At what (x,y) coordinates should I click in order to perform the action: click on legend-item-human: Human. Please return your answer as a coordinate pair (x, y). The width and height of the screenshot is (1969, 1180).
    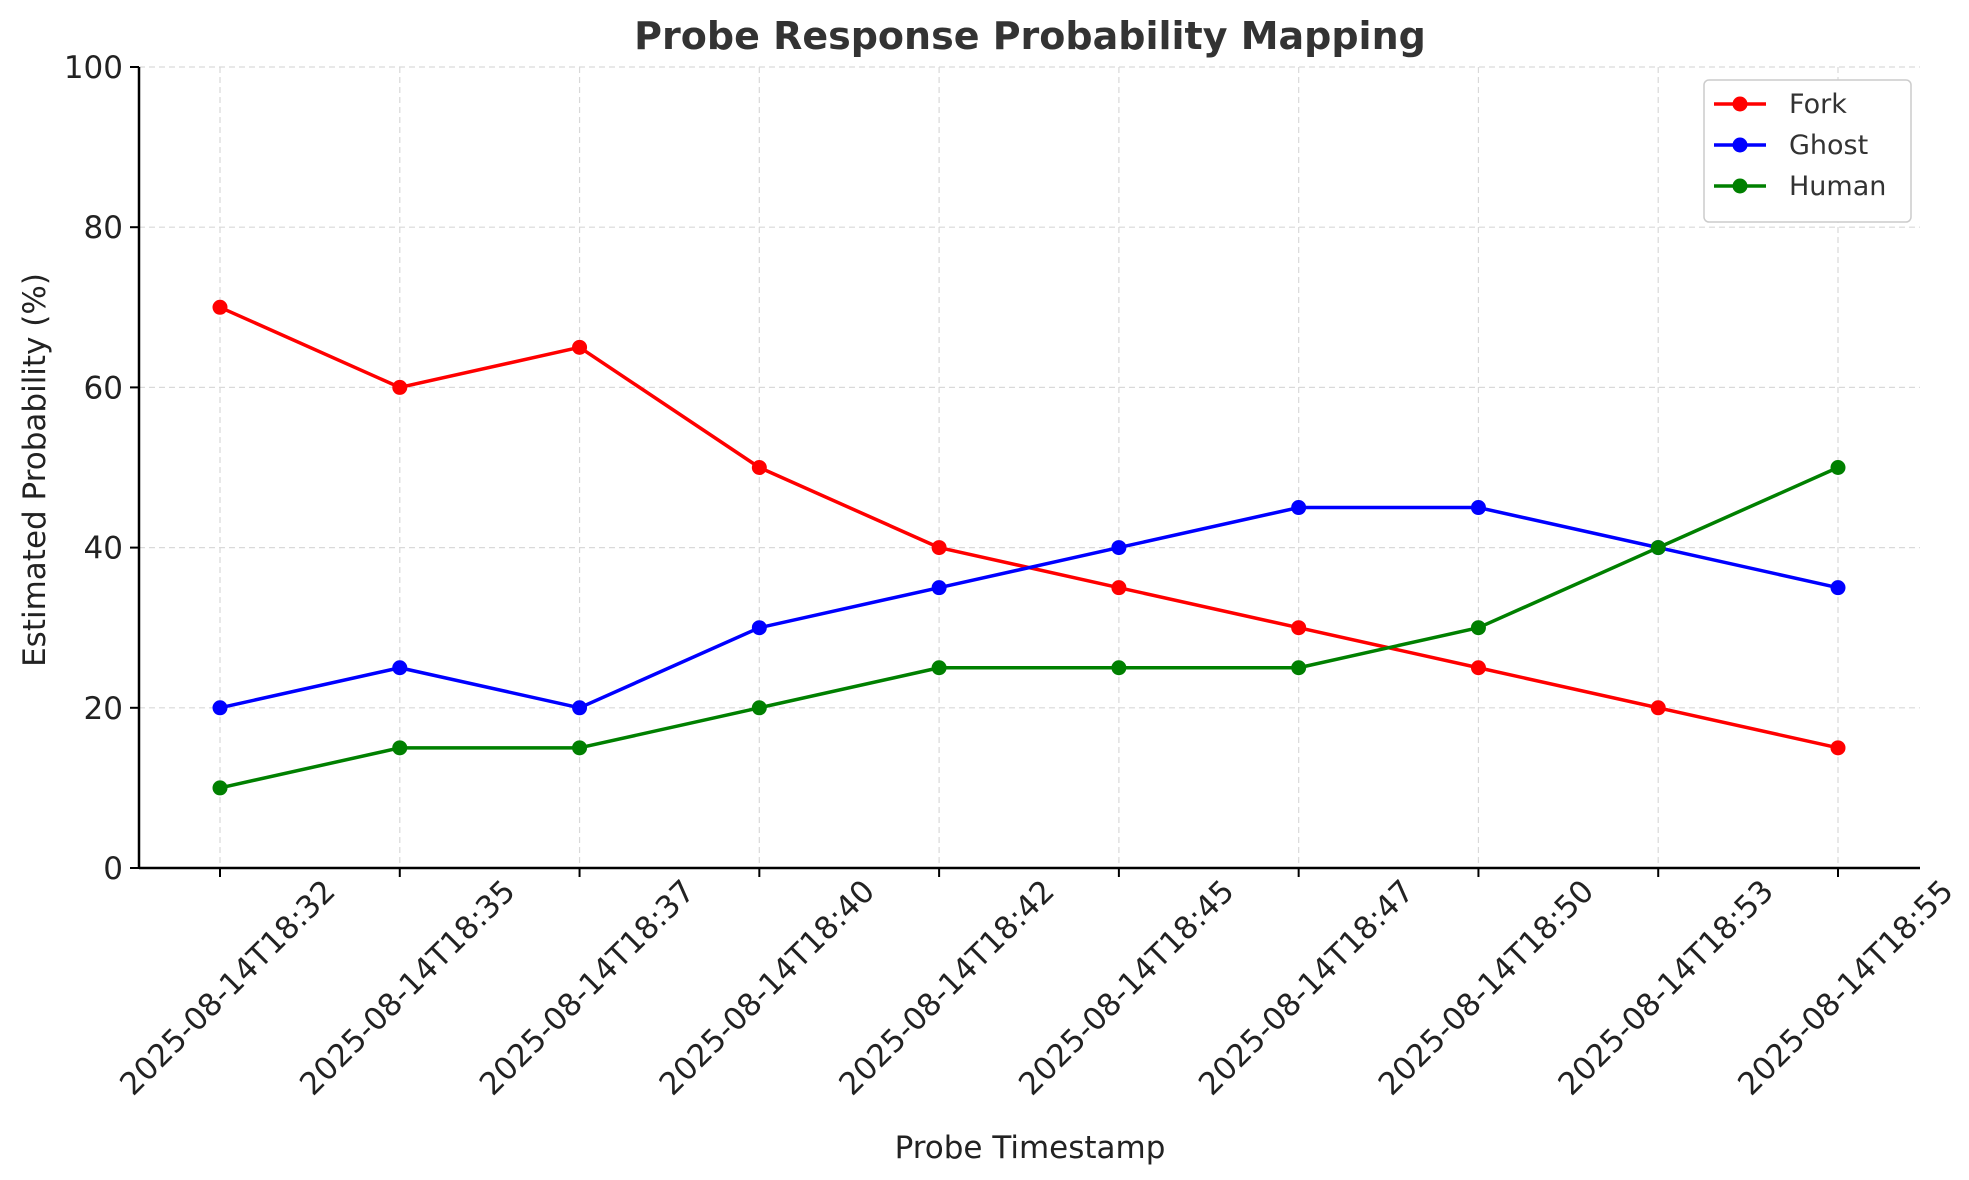
    Looking at the image, I should click on (1800, 186).